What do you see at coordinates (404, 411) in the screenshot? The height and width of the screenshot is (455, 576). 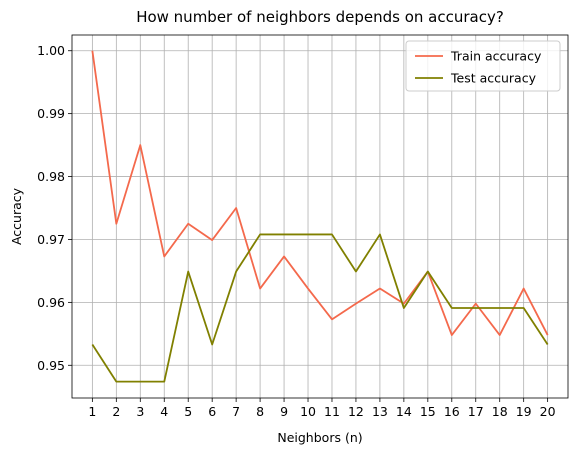 I see `x-tick-label: 14` at bounding box center [404, 411].